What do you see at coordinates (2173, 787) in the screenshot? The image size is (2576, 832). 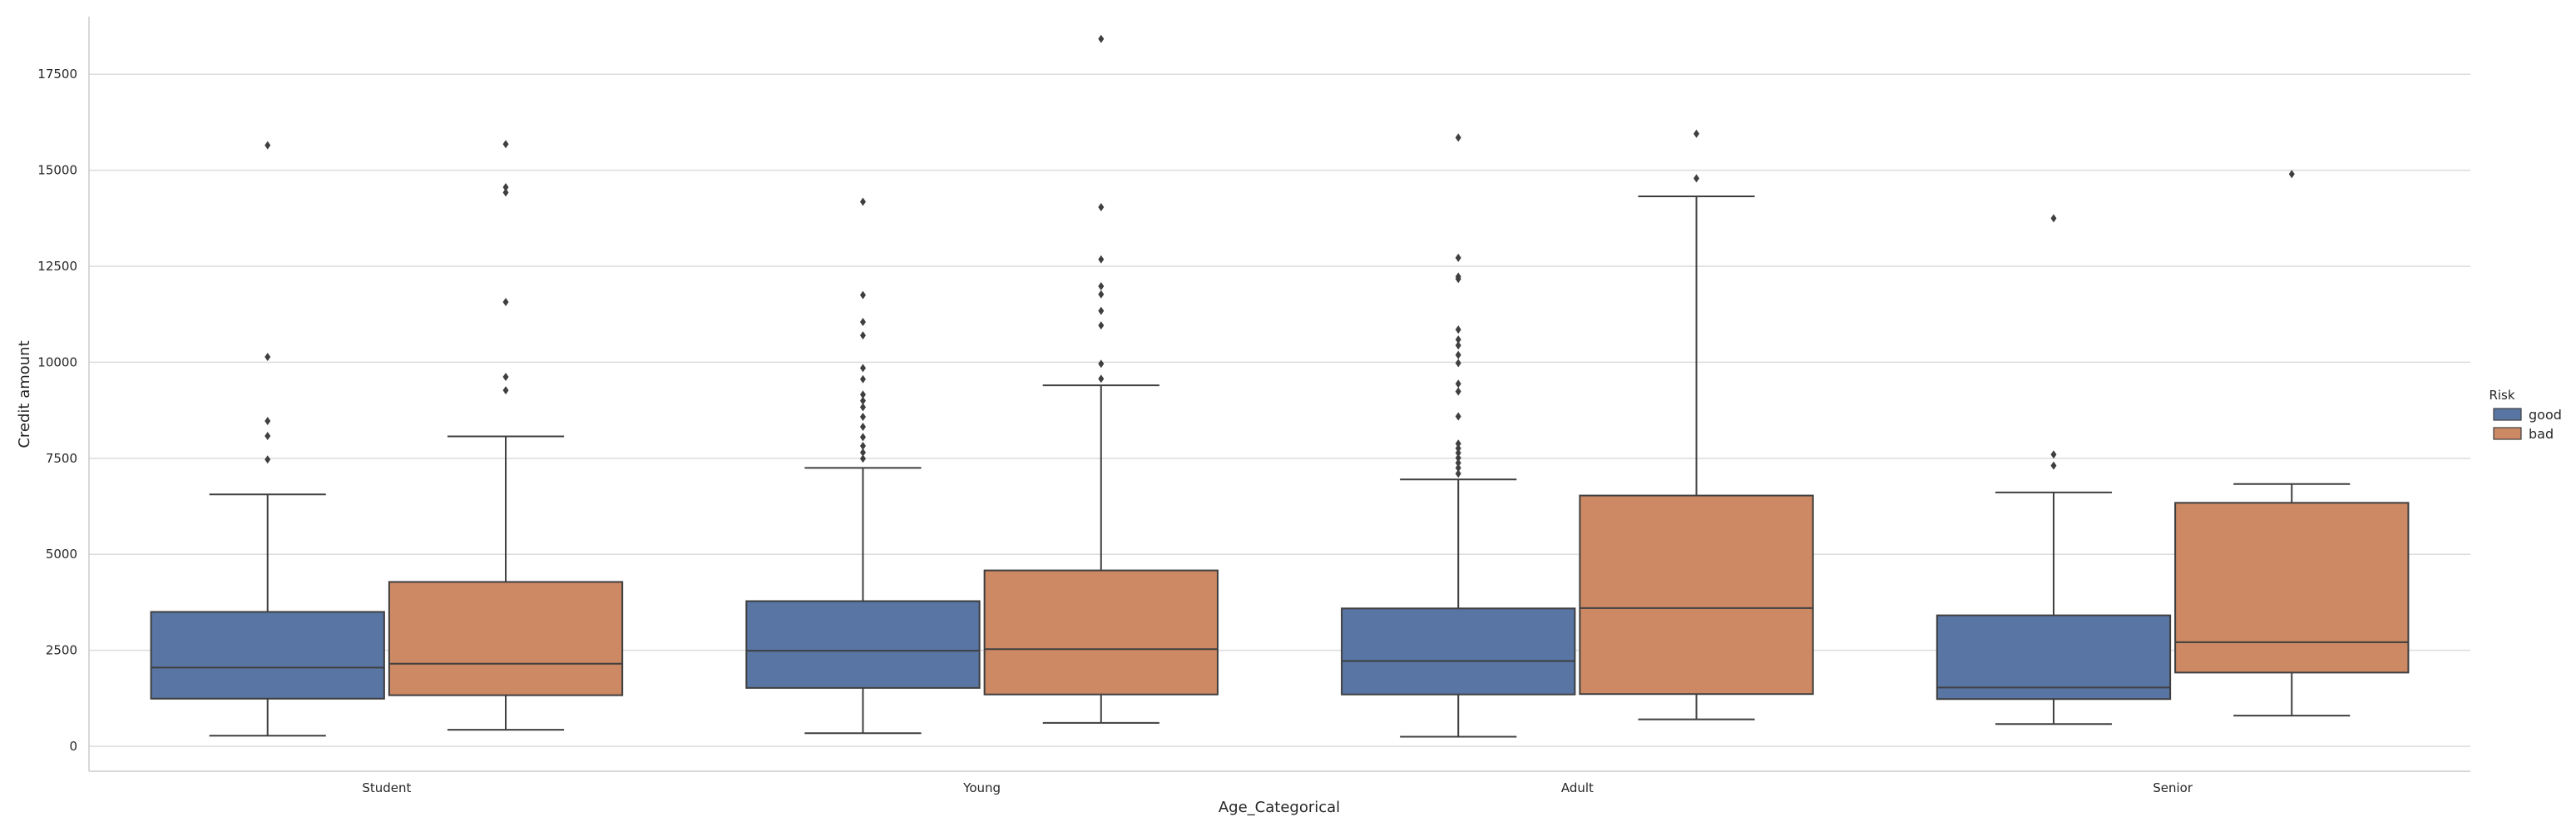 I see `x-tick-label: Senior` at bounding box center [2173, 787].